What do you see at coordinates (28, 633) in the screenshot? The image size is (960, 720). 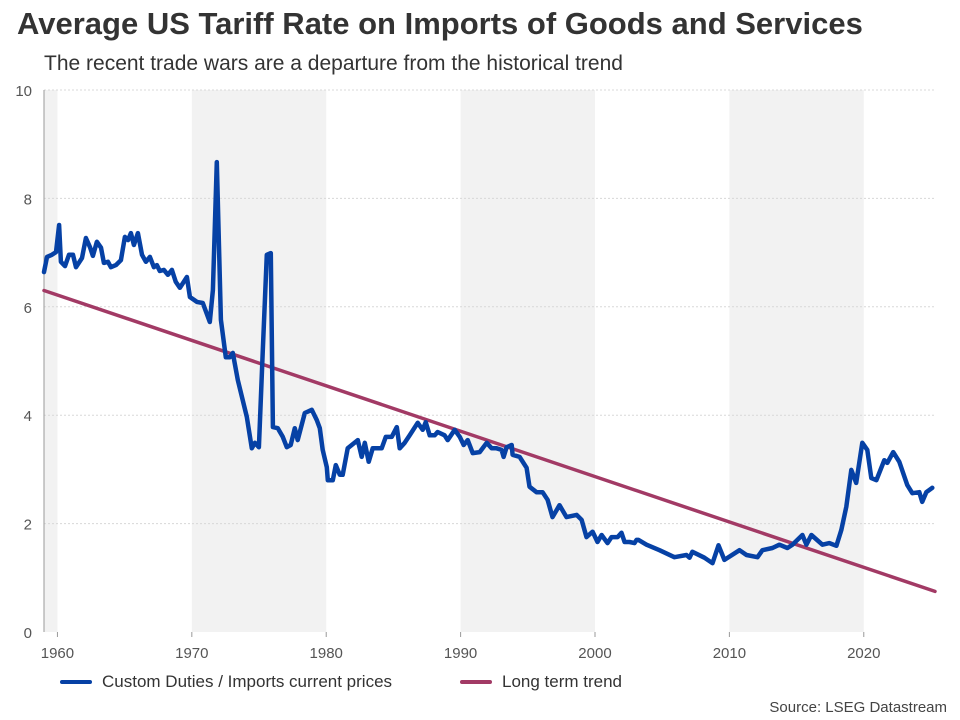 I see `y-tick-label: 0` at bounding box center [28, 633].